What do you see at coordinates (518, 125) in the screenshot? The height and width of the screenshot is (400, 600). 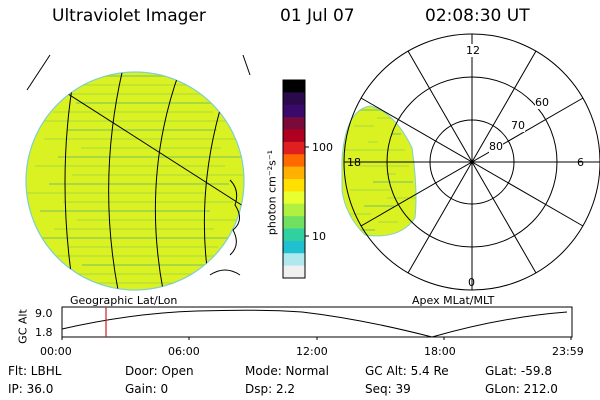 I see `mlat-label-70: 70` at bounding box center [518, 125].